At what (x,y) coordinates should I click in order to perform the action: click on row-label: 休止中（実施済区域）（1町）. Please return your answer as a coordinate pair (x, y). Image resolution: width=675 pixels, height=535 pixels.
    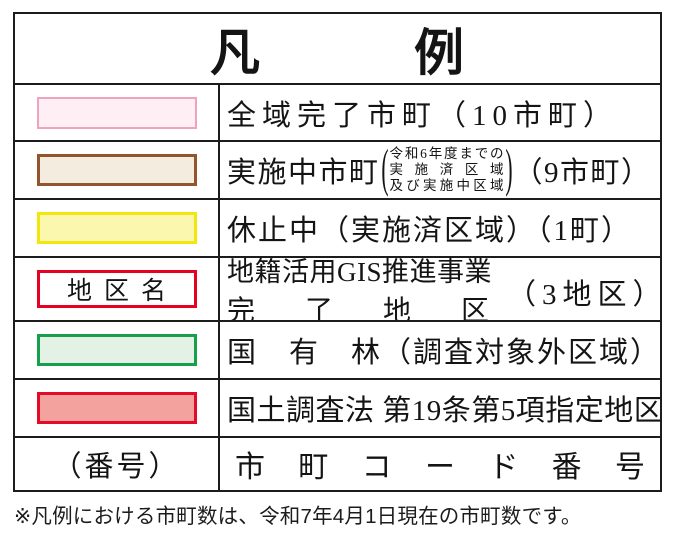
    Looking at the image, I should click on (430, 231).